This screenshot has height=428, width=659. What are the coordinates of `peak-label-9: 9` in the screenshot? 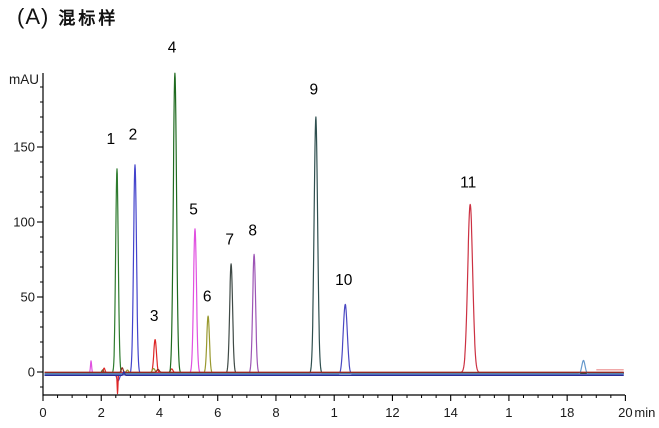 It's located at (314, 90).